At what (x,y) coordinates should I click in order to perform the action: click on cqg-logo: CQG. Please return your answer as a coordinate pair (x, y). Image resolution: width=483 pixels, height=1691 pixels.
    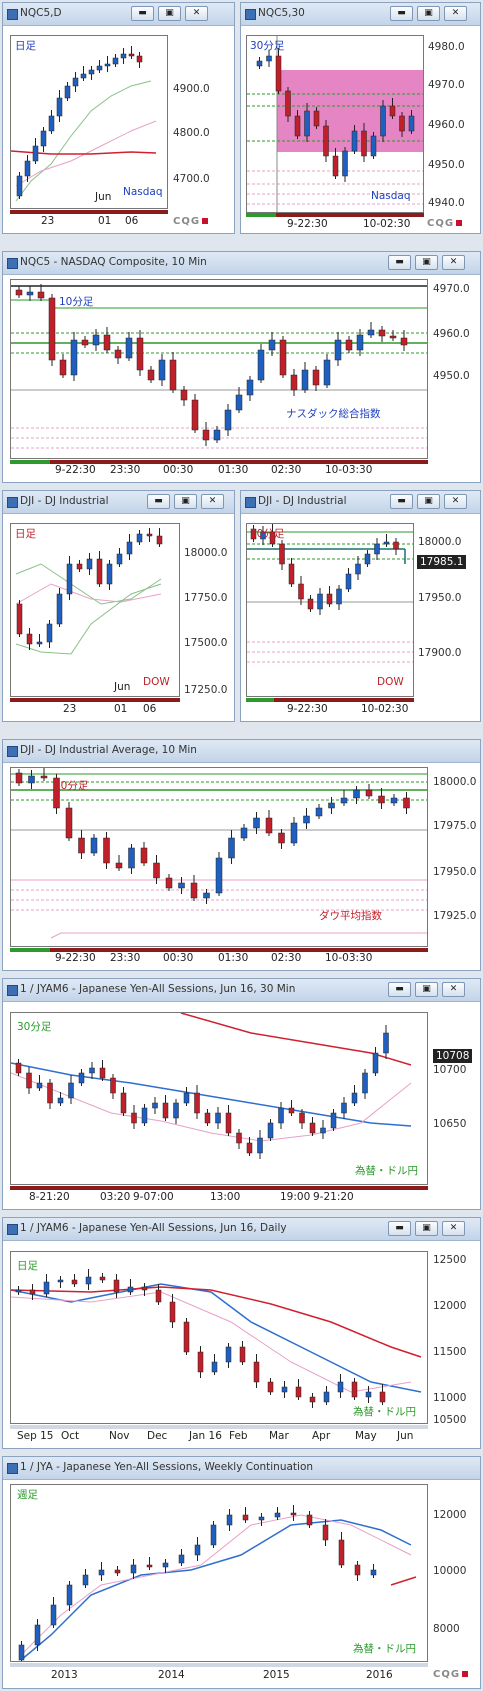
    Looking at the image, I should click on (191, 221).